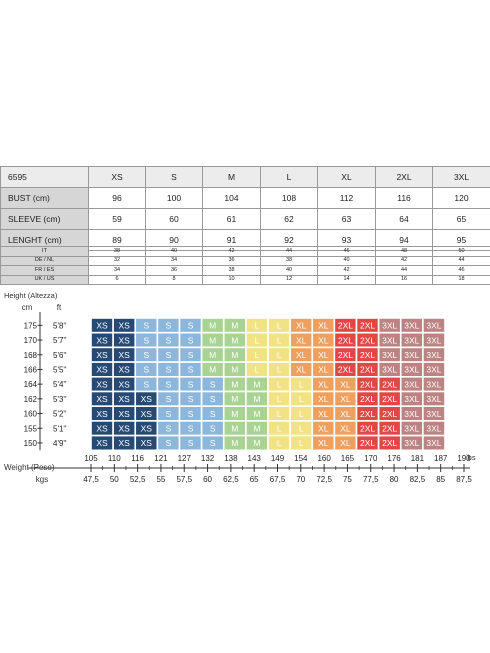 Image resolution: width=490 pixels, height=653 pixels. What do you see at coordinates (91, 479) in the screenshot?
I see `kgs-tick-label: 47,5` at bounding box center [91, 479].